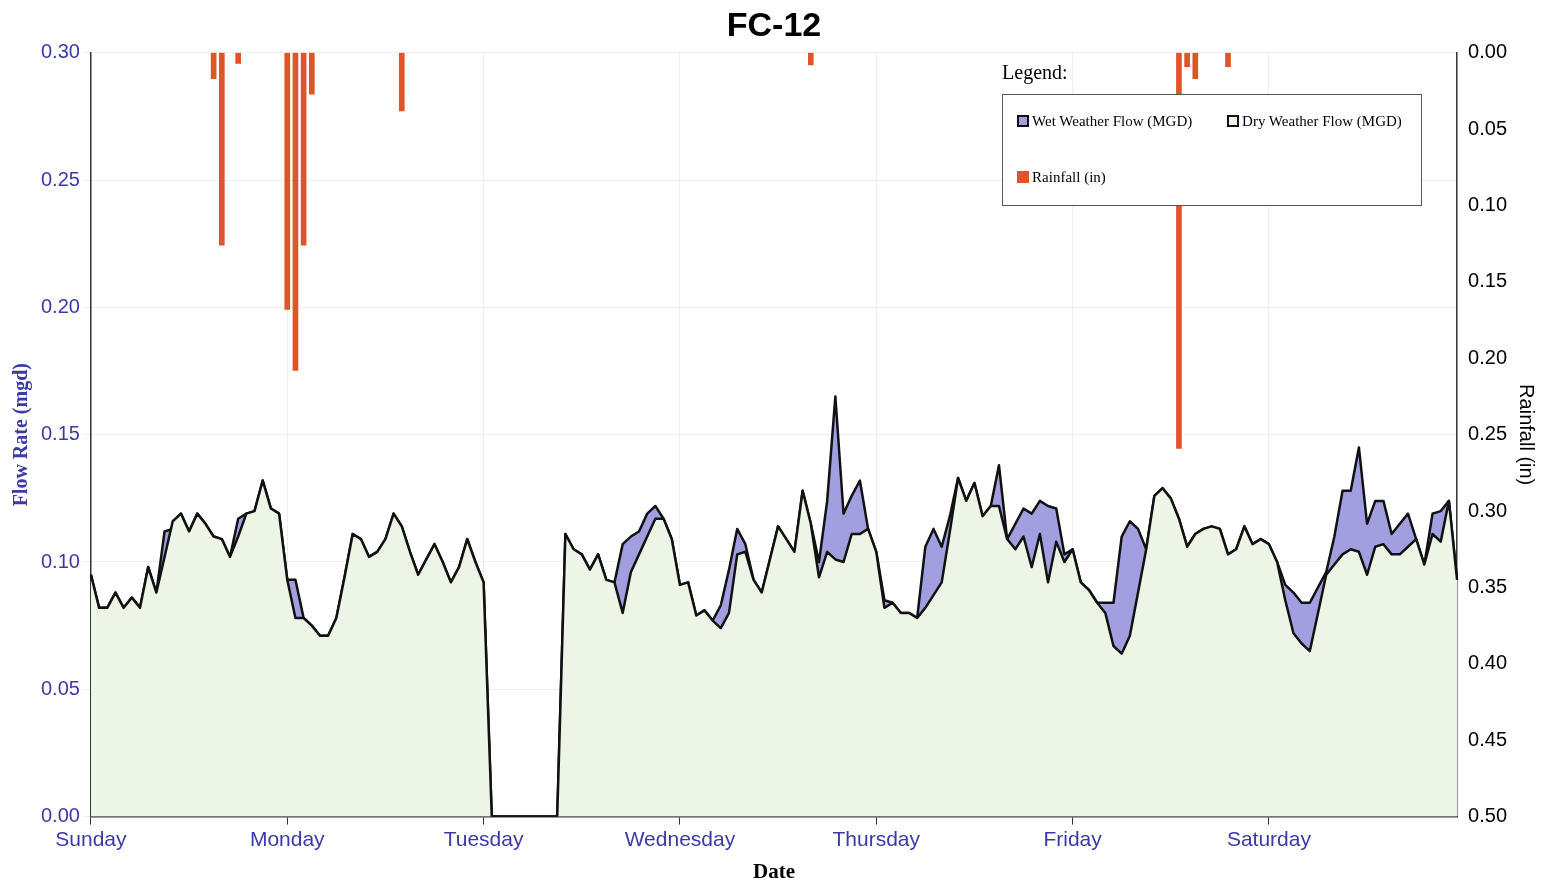 The height and width of the screenshot is (891, 1556). What do you see at coordinates (1488, 127) in the screenshot?
I see `y2-tick-label: 0.05` at bounding box center [1488, 127].